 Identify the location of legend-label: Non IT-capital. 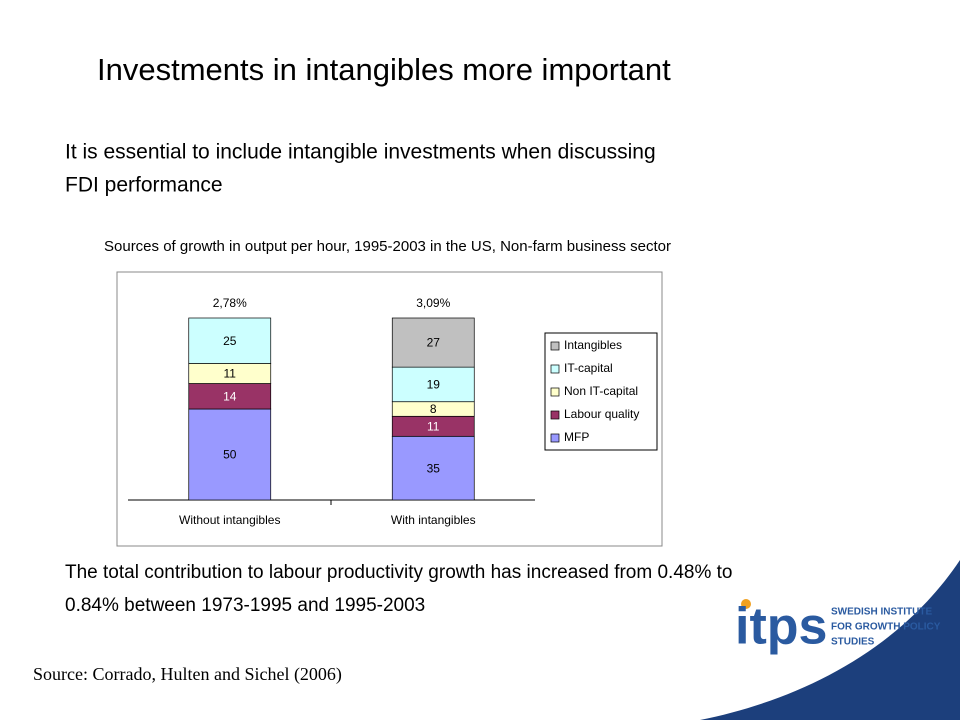
(601, 391).